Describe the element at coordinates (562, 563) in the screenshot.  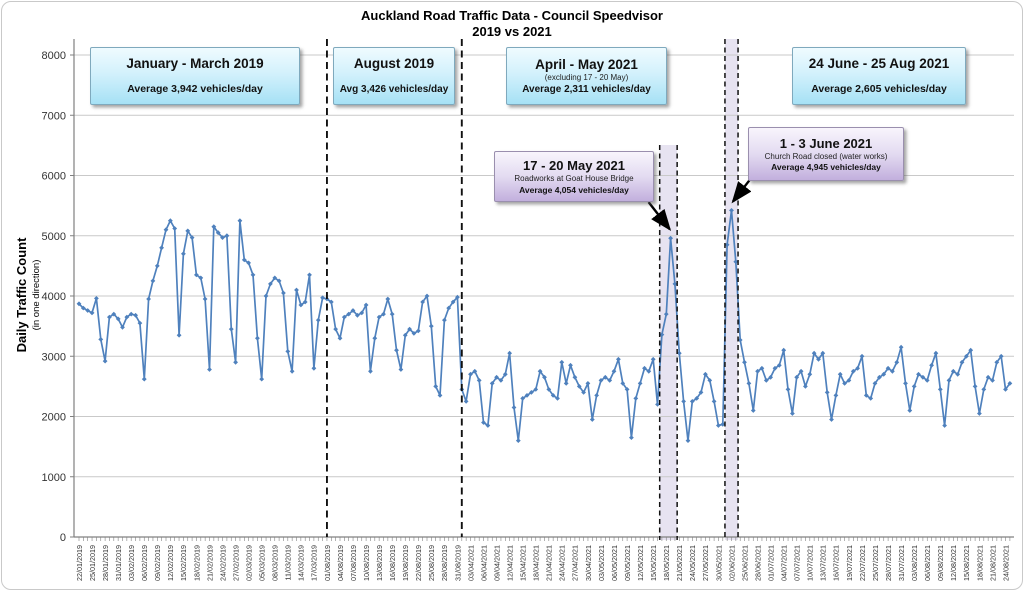
I see `x-tick-label: 24/04/2021` at that location.